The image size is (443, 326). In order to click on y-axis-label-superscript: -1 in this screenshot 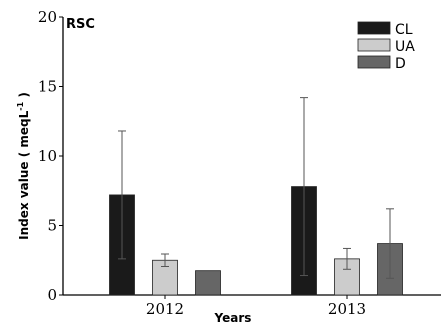, I will do `click(20, 105)`.